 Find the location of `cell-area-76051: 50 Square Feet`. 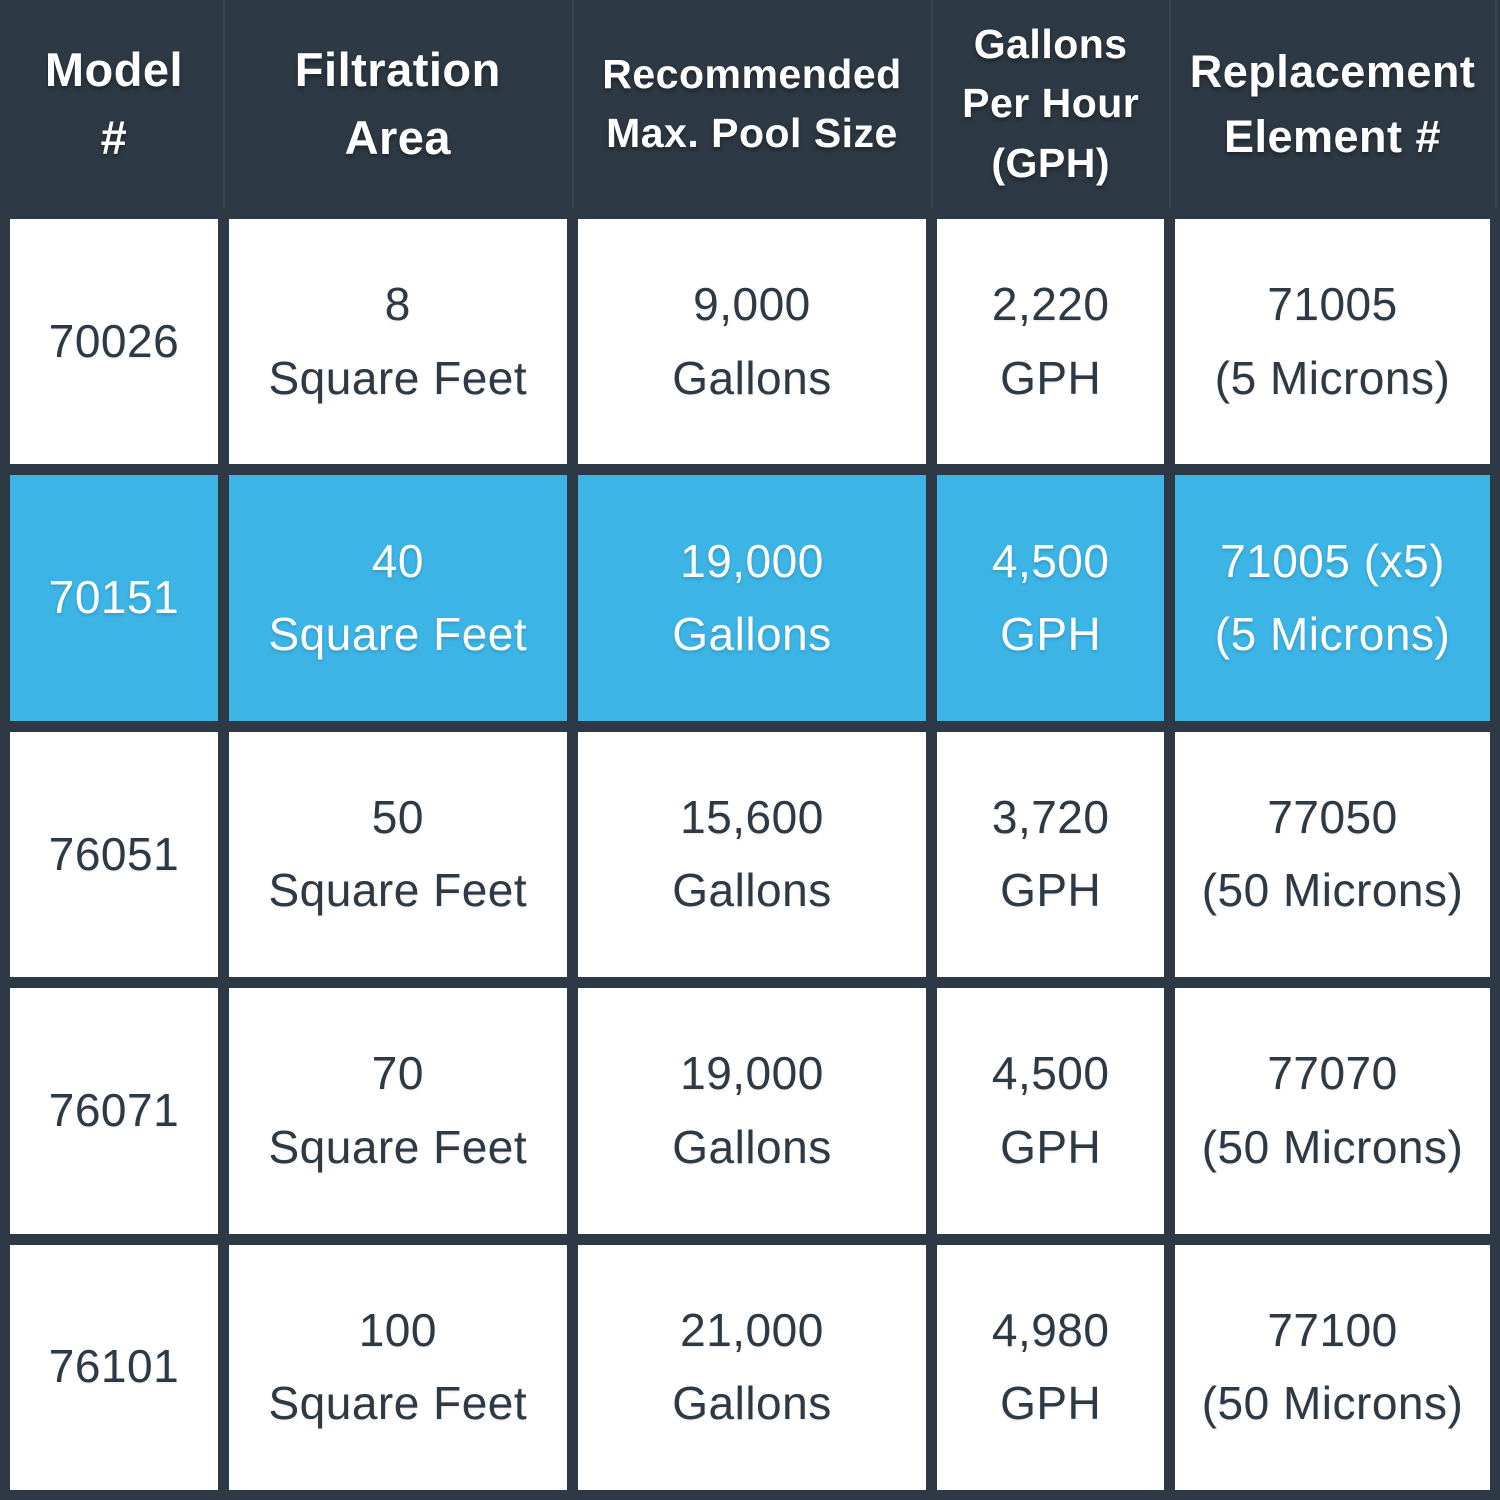

cell-area-76051: 50 Square Feet is located at coordinates (397, 854).